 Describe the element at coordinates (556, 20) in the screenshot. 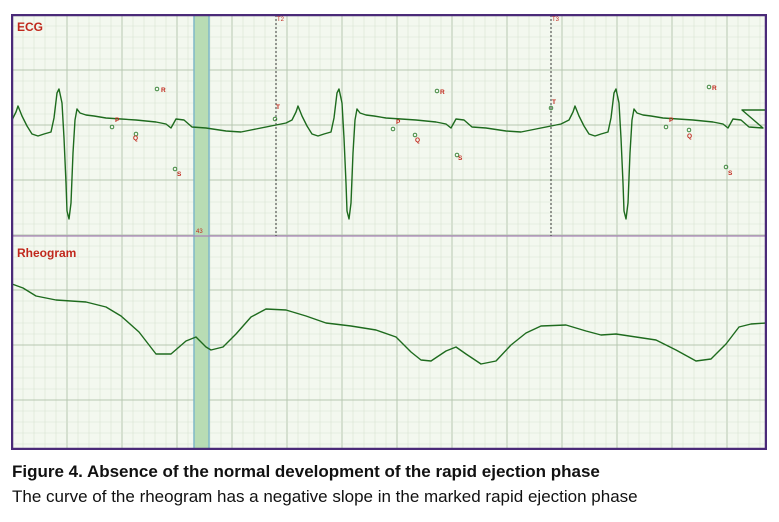

I see `time-marker-label-t3: T3` at that location.